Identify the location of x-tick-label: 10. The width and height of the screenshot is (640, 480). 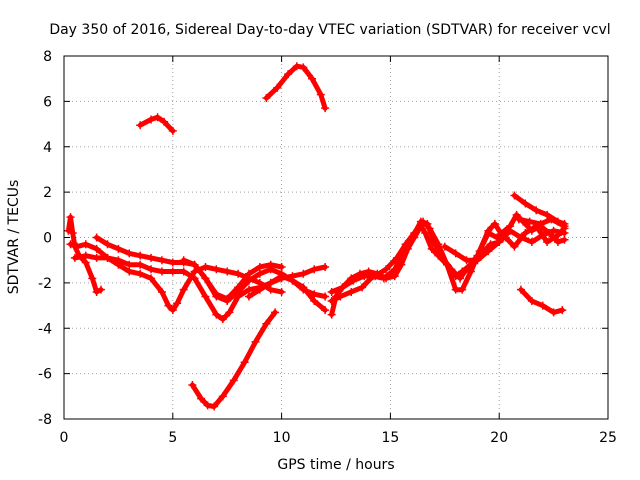
(282, 438).